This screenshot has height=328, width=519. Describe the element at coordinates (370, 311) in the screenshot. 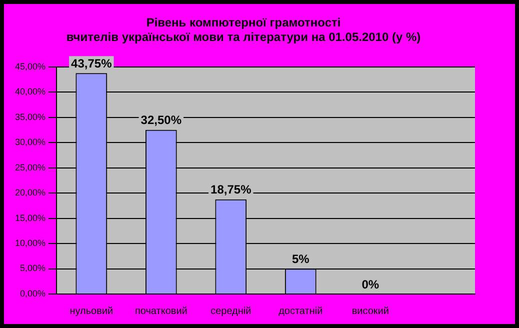

I see `x-tick-label: високий` at that location.